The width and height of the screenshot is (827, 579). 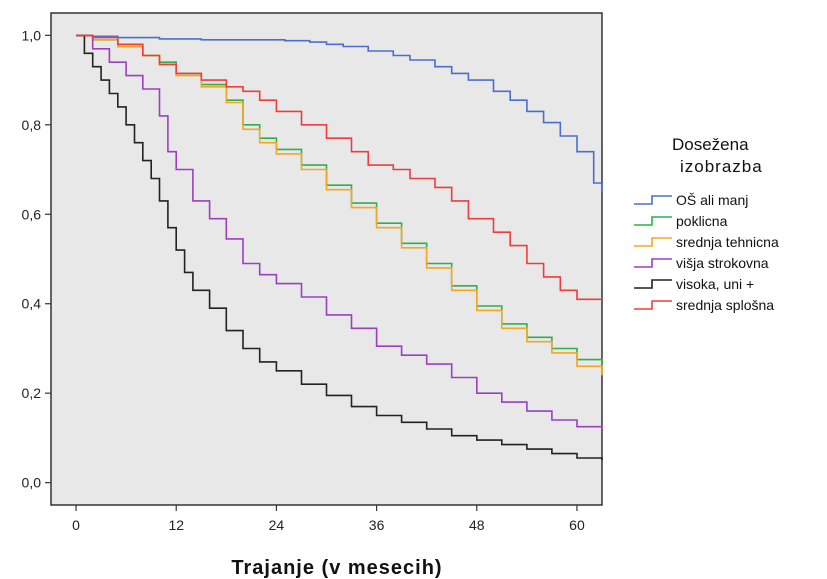 What do you see at coordinates (76, 525) in the screenshot?
I see `x-tick-label-0: 0` at bounding box center [76, 525].